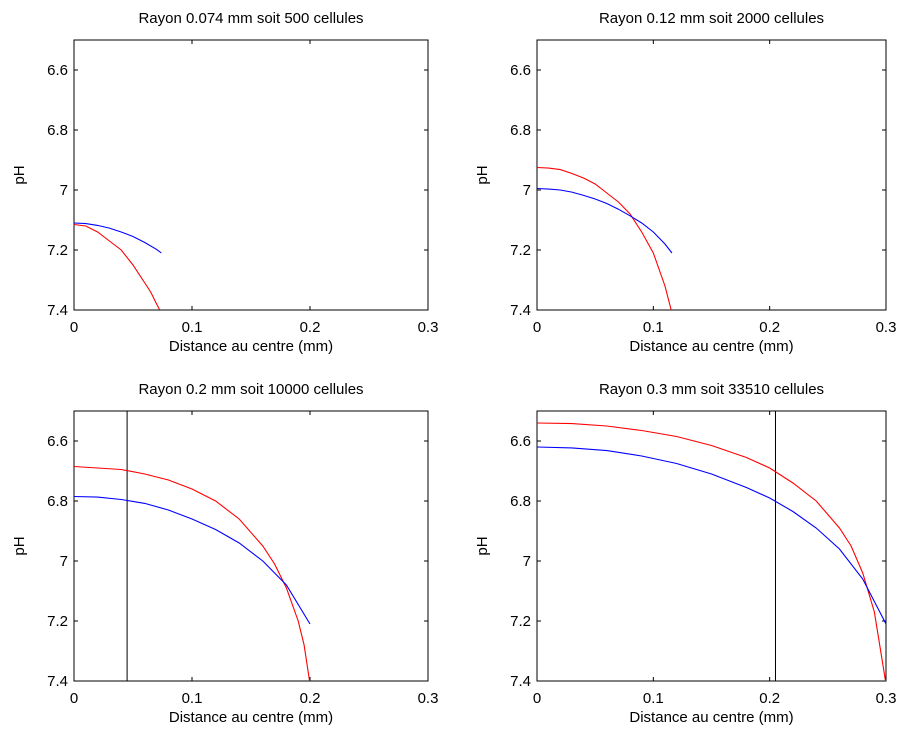 This screenshot has height=738, width=904. I want to click on chart-title: Rayon 0.12 mm soit 2000 cellules, so click(711, 18).